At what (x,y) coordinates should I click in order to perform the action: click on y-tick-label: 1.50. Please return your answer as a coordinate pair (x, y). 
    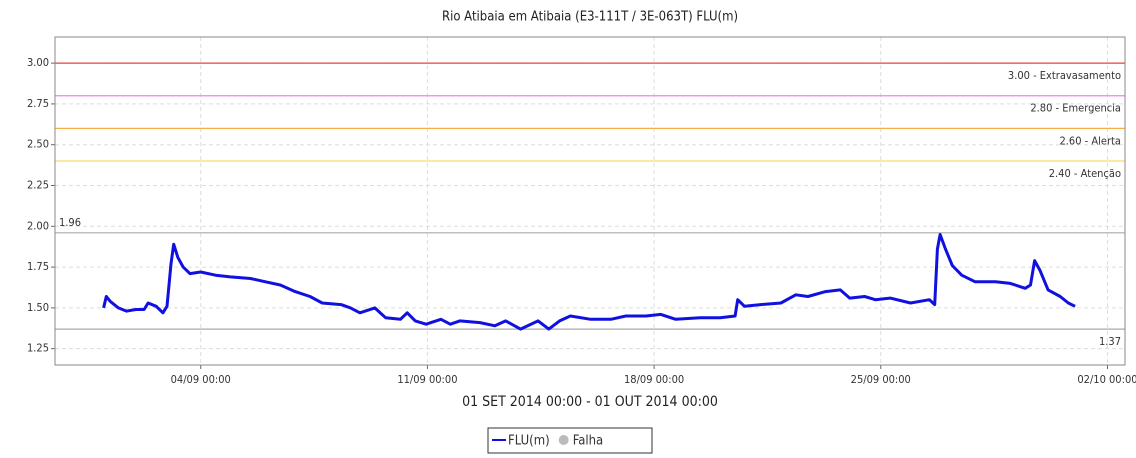
    Looking at the image, I should click on (38, 307).